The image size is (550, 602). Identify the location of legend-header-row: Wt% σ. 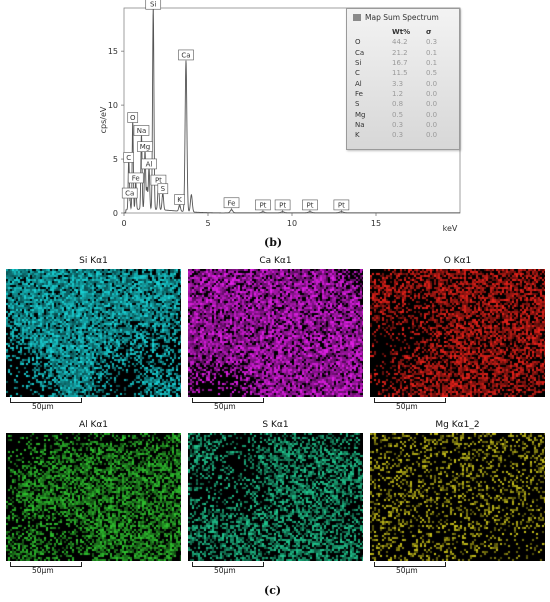
(396, 32).